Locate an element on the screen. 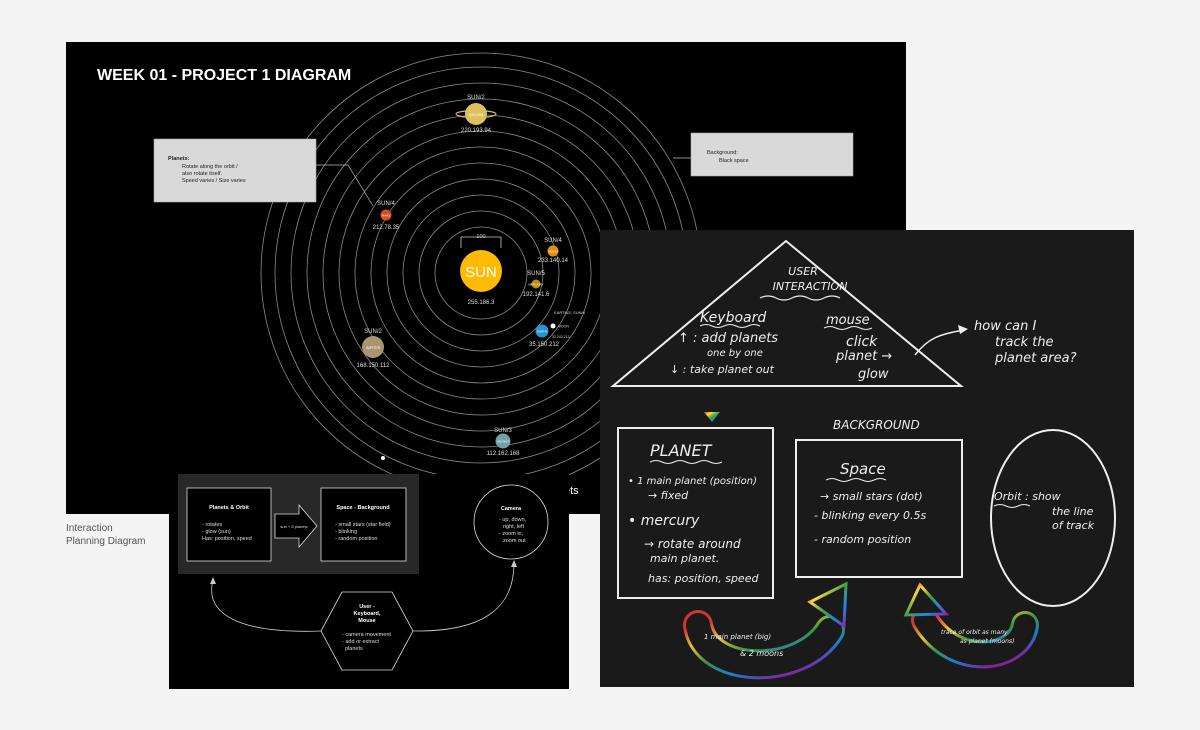  planet-jupiter: SUN/2 JUPITER 168.150.112 is located at coordinates (374, 349).